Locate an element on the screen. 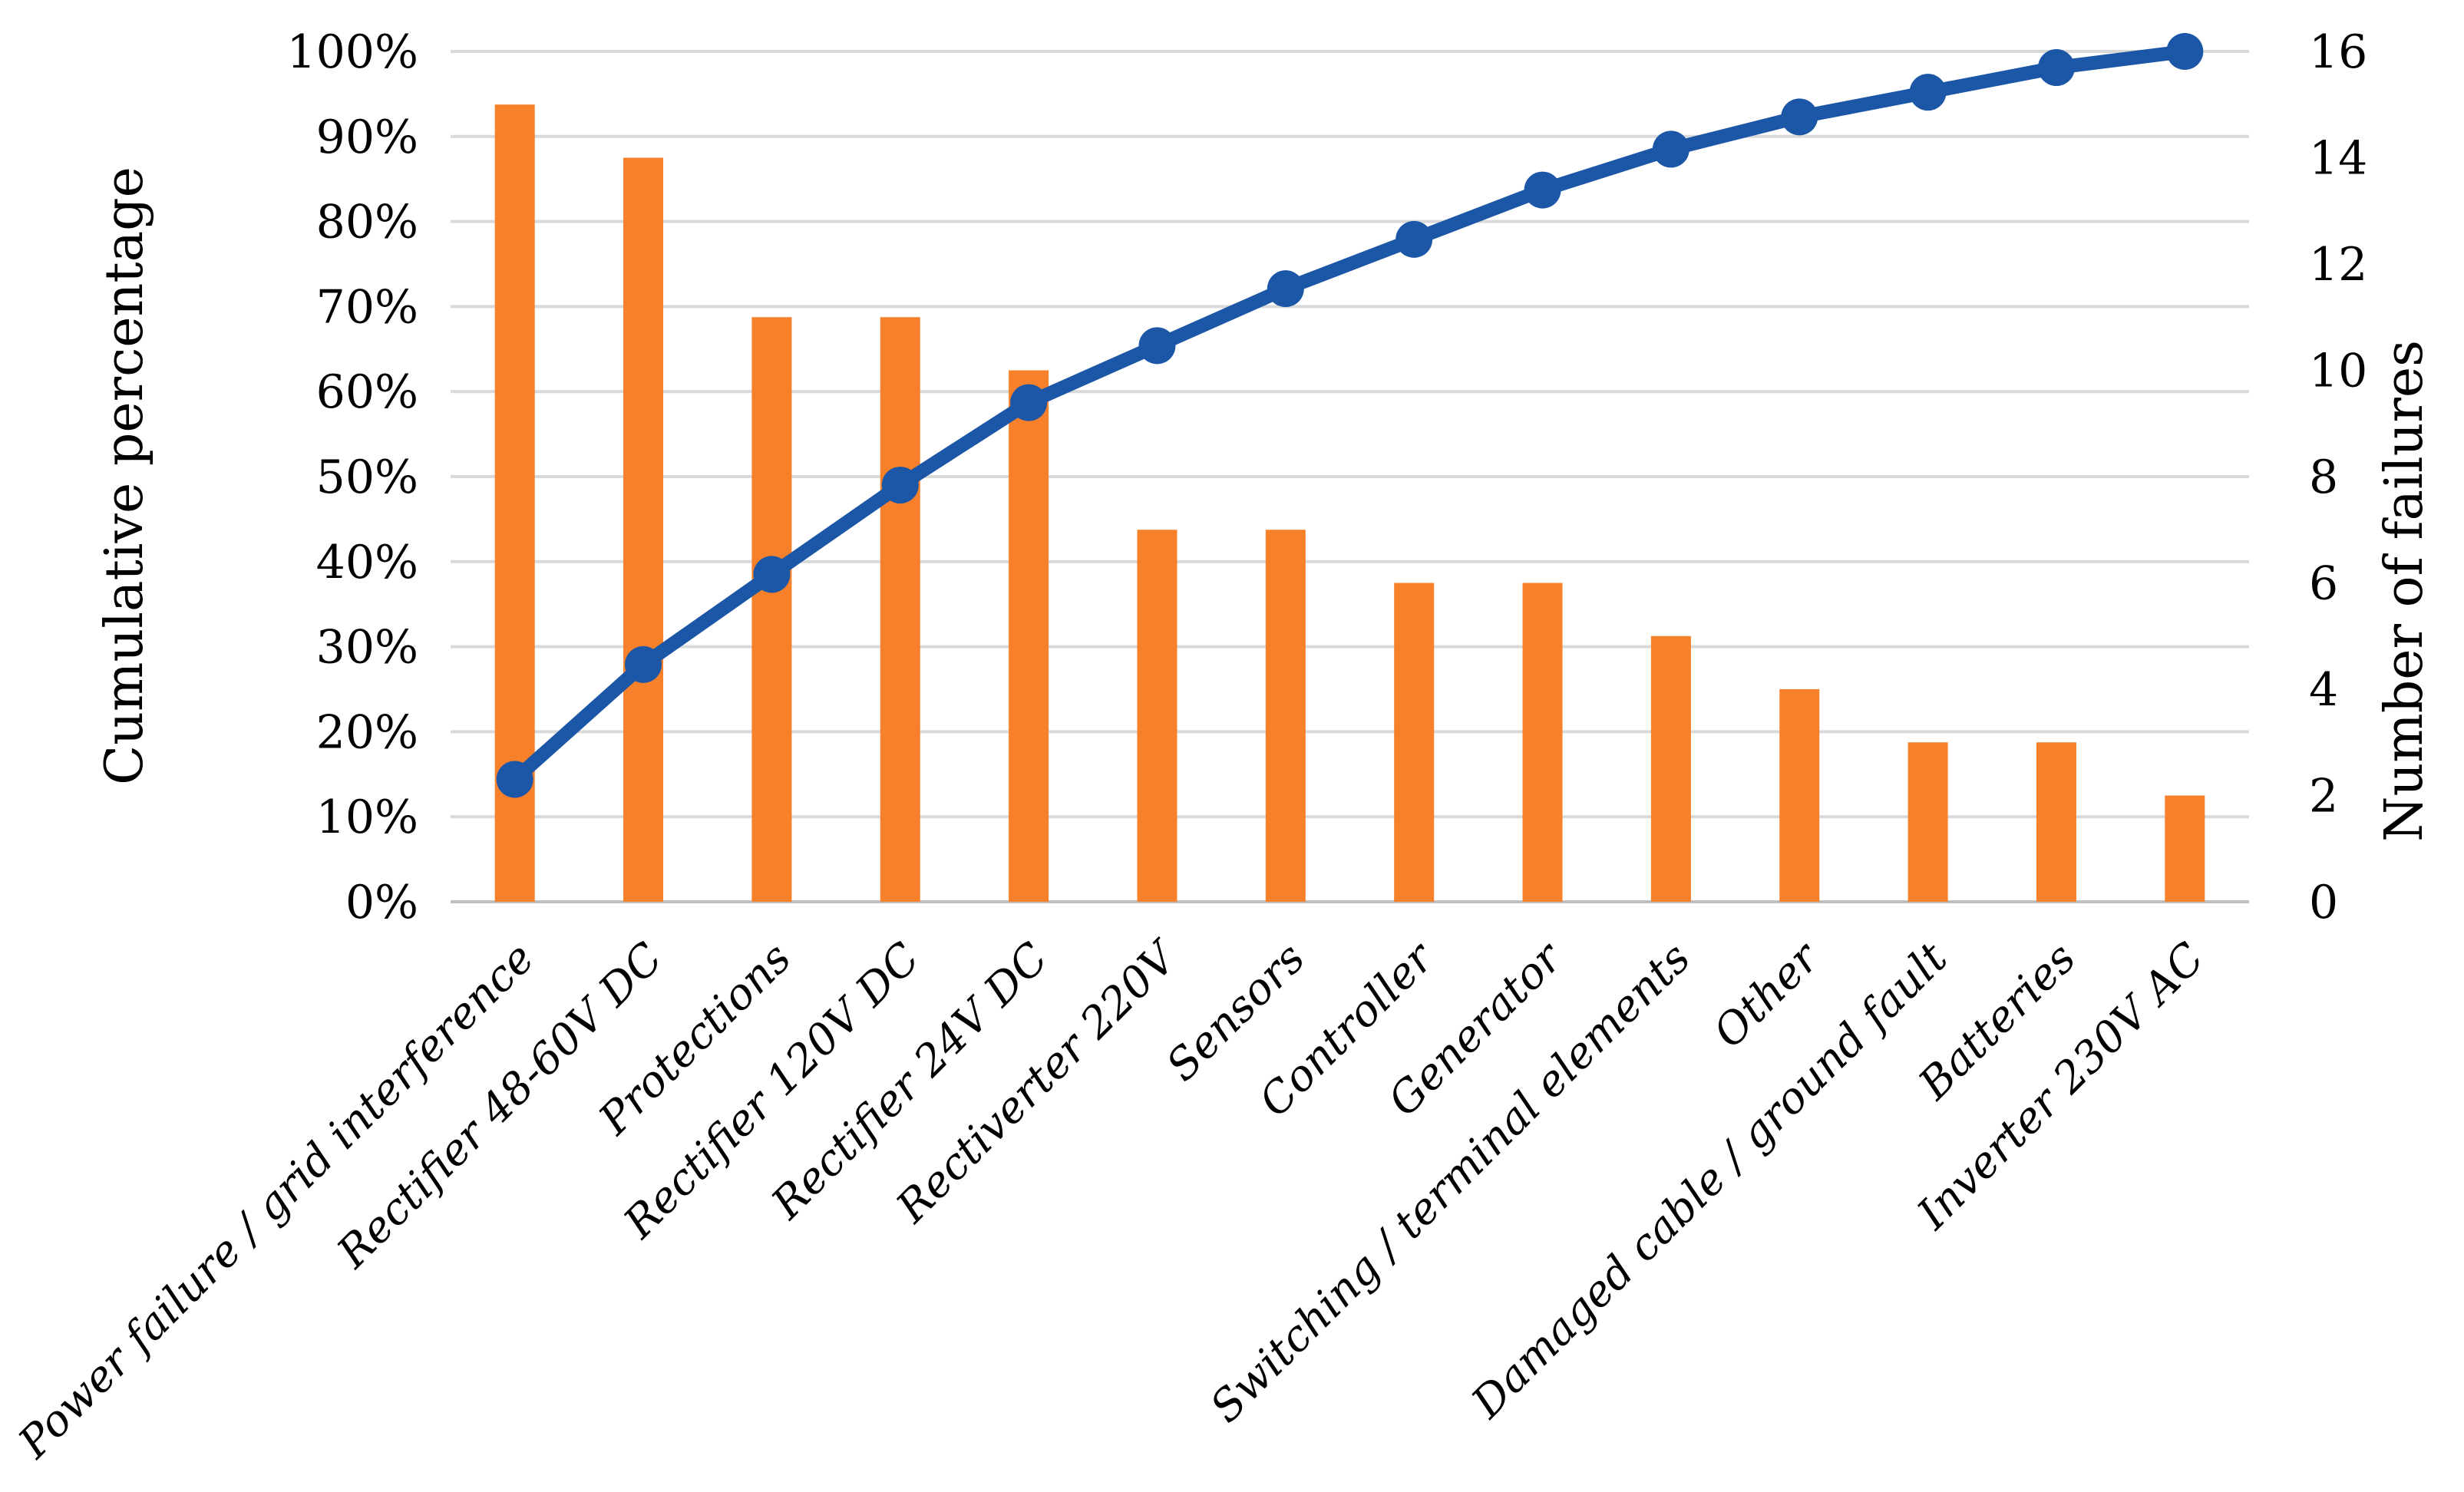 The width and height of the screenshot is (2464, 1492). right-axis-tick-label: 6 is located at coordinates (2323, 584).